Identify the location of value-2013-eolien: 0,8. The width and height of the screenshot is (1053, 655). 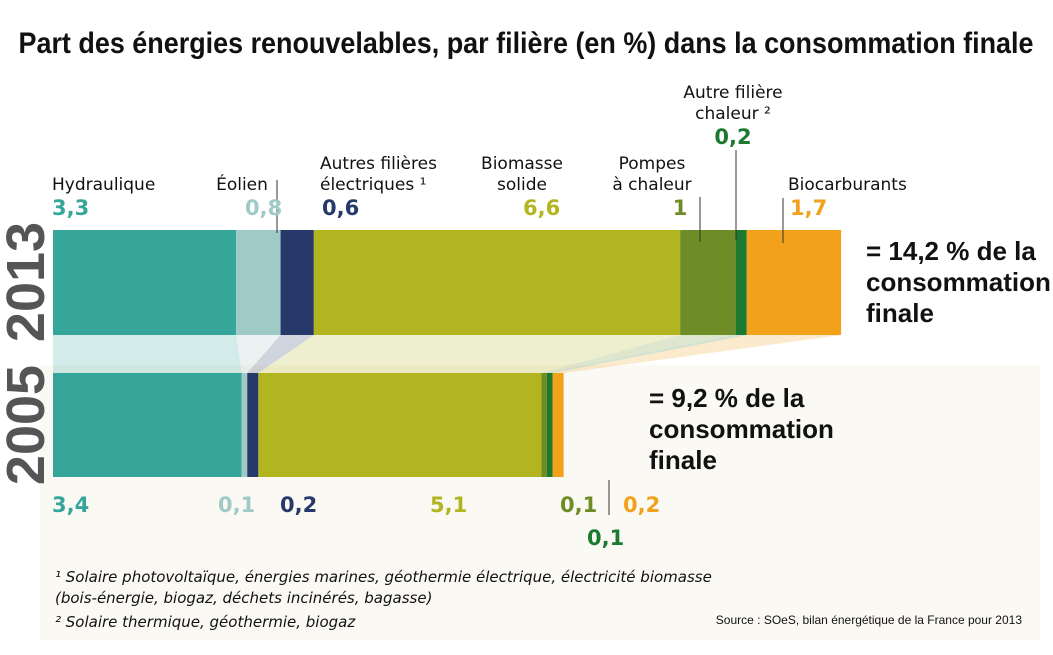
(263, 208).